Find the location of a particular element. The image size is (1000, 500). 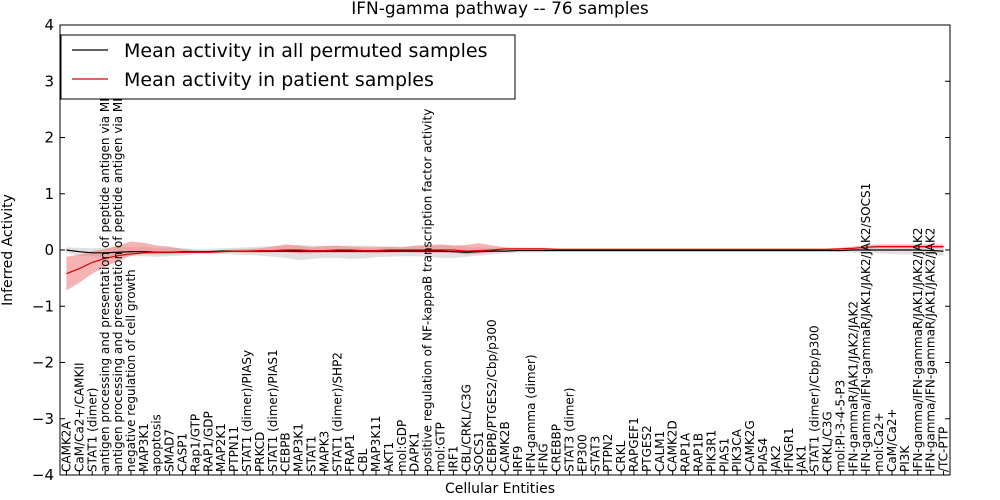

entity-label: PRKCD is located at coordinates (260, 452).